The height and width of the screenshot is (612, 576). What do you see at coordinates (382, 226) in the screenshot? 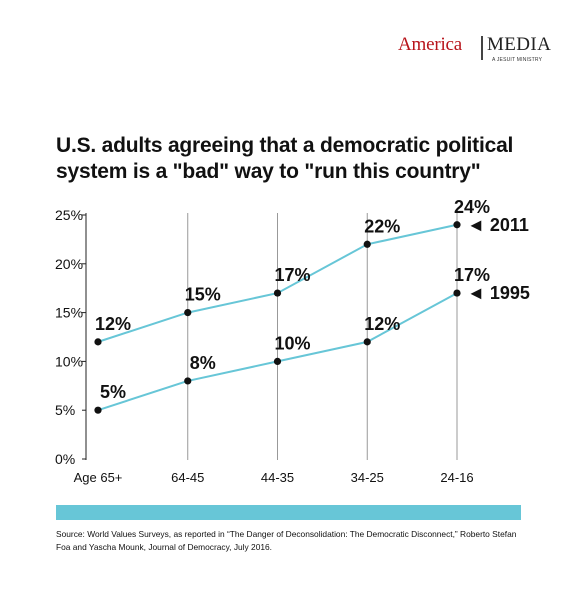
I see `data-label-2011: 22%` at bounding box center [382, 226].